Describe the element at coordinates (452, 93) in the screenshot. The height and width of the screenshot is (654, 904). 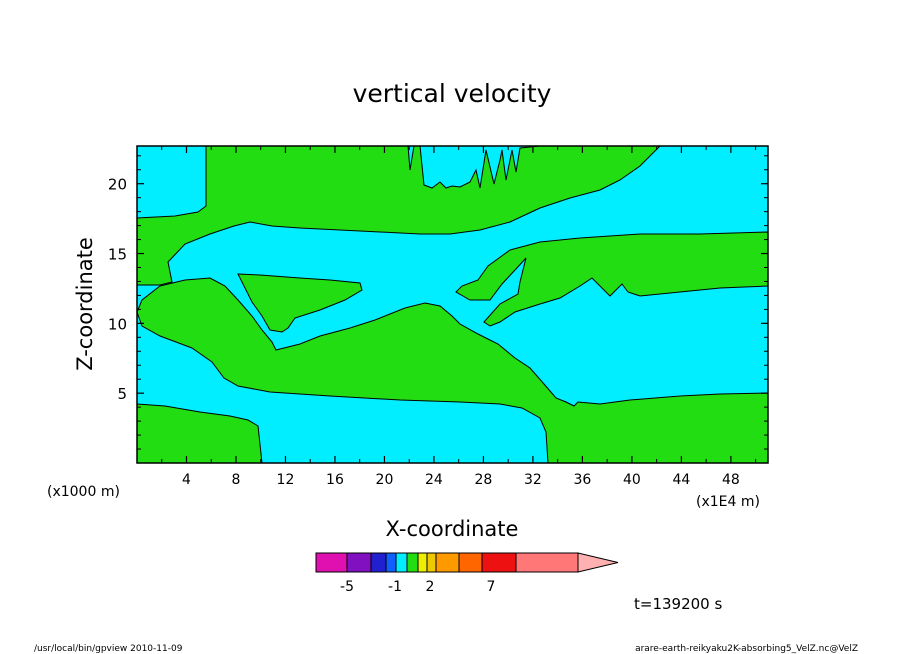
I see `chart-title: vertical velocity` at that location.